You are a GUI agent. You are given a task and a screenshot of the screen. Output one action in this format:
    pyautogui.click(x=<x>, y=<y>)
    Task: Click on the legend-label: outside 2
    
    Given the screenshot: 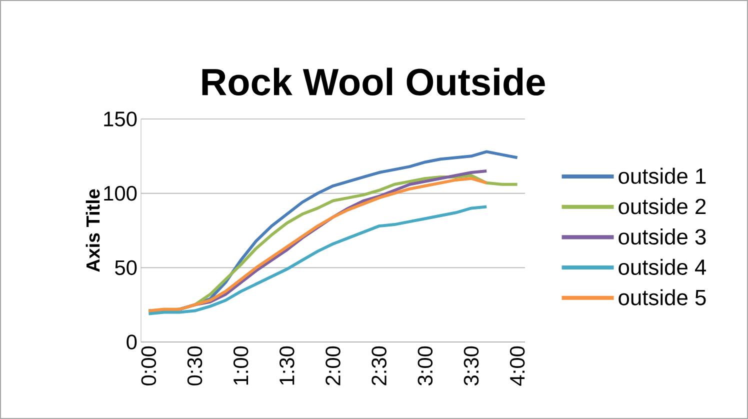 What is the action you would take?
    pyautogui.click(x=662, y=206)
    